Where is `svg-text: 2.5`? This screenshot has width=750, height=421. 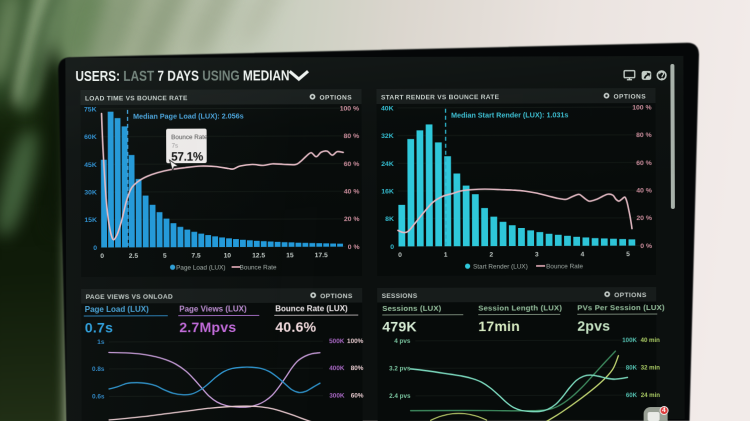
svg-text: 2.5 is located at coordinates (133, 255).